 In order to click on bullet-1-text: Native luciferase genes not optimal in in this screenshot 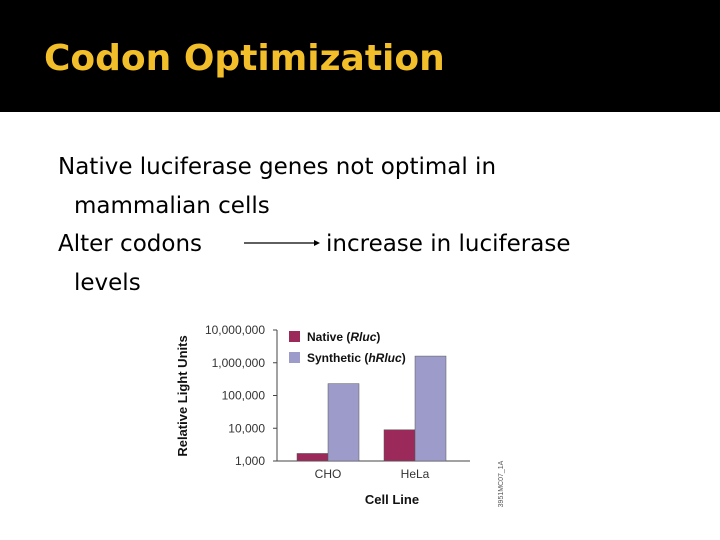, I will do `click(277, 167)`.